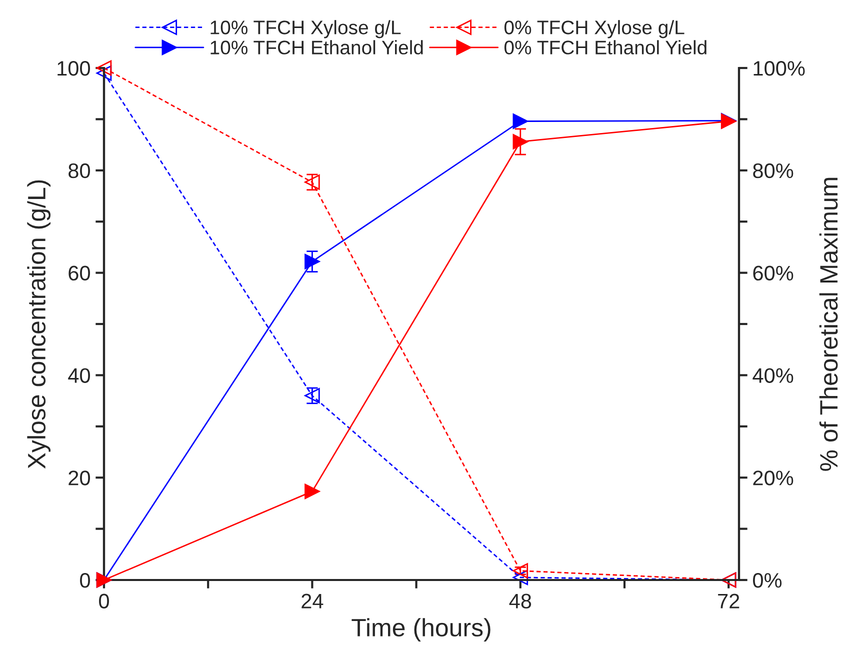 Image resolution: width=841 pixels, height=663 pixels. What do you see at coordinates (520, 601) in the screenshot?
I see `x-tick-label: 48` at bounding box center [520, 601].